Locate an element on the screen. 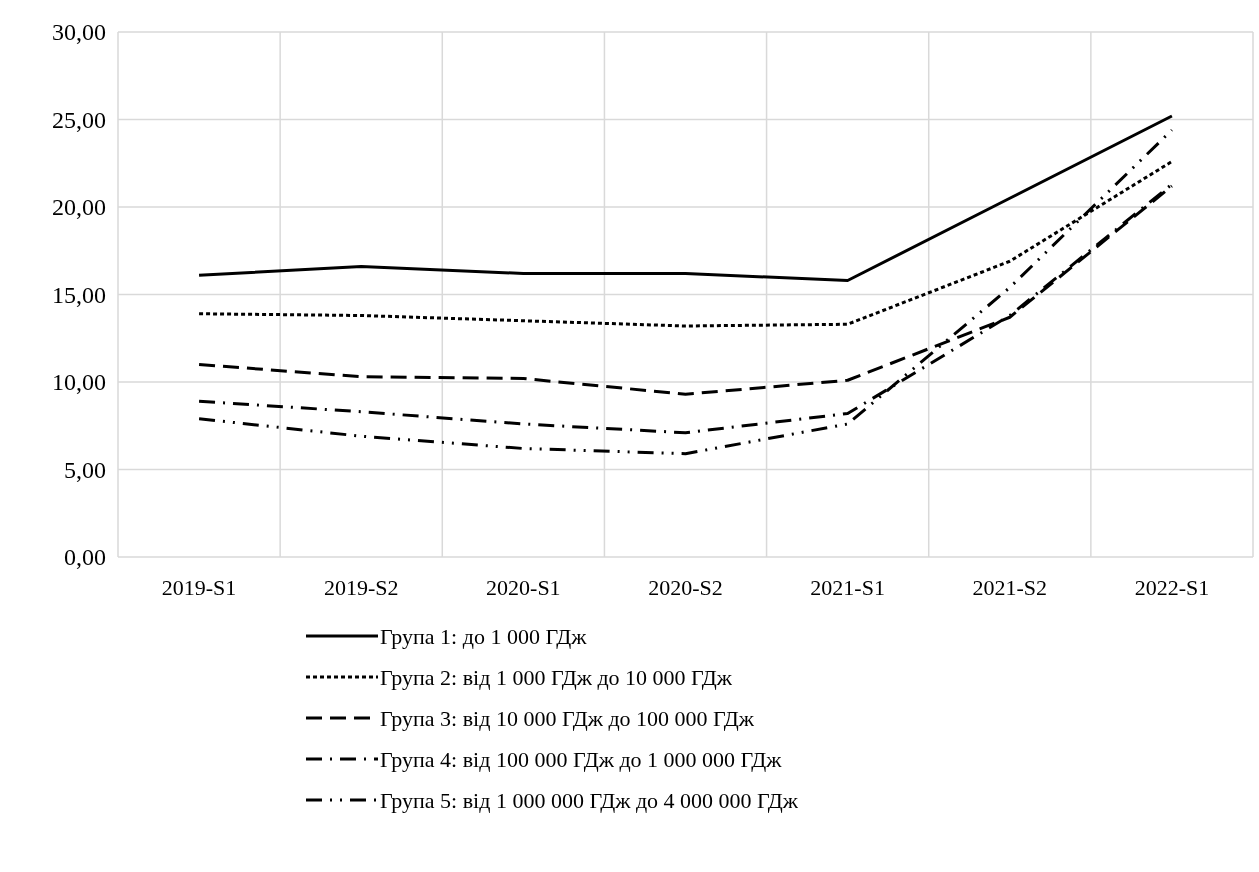 The width and height of the screenshot is (1259, 872). y-tick-label: 10,00 is located at coordinates (79, 382).